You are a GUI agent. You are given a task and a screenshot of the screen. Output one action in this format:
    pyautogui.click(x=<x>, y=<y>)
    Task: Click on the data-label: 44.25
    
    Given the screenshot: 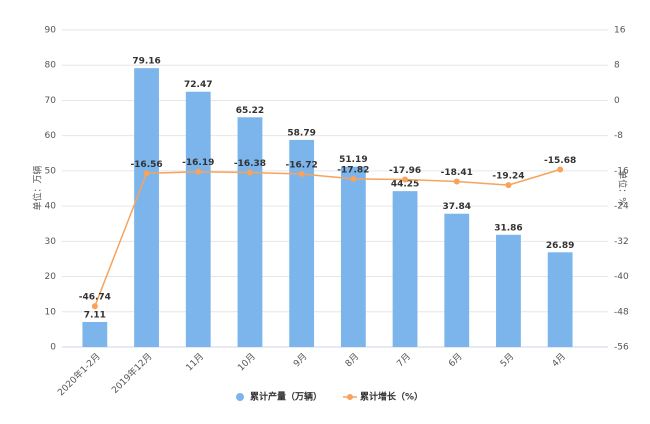 What is the action you would take?
    pyautogui.click(x=405, y=185)
    